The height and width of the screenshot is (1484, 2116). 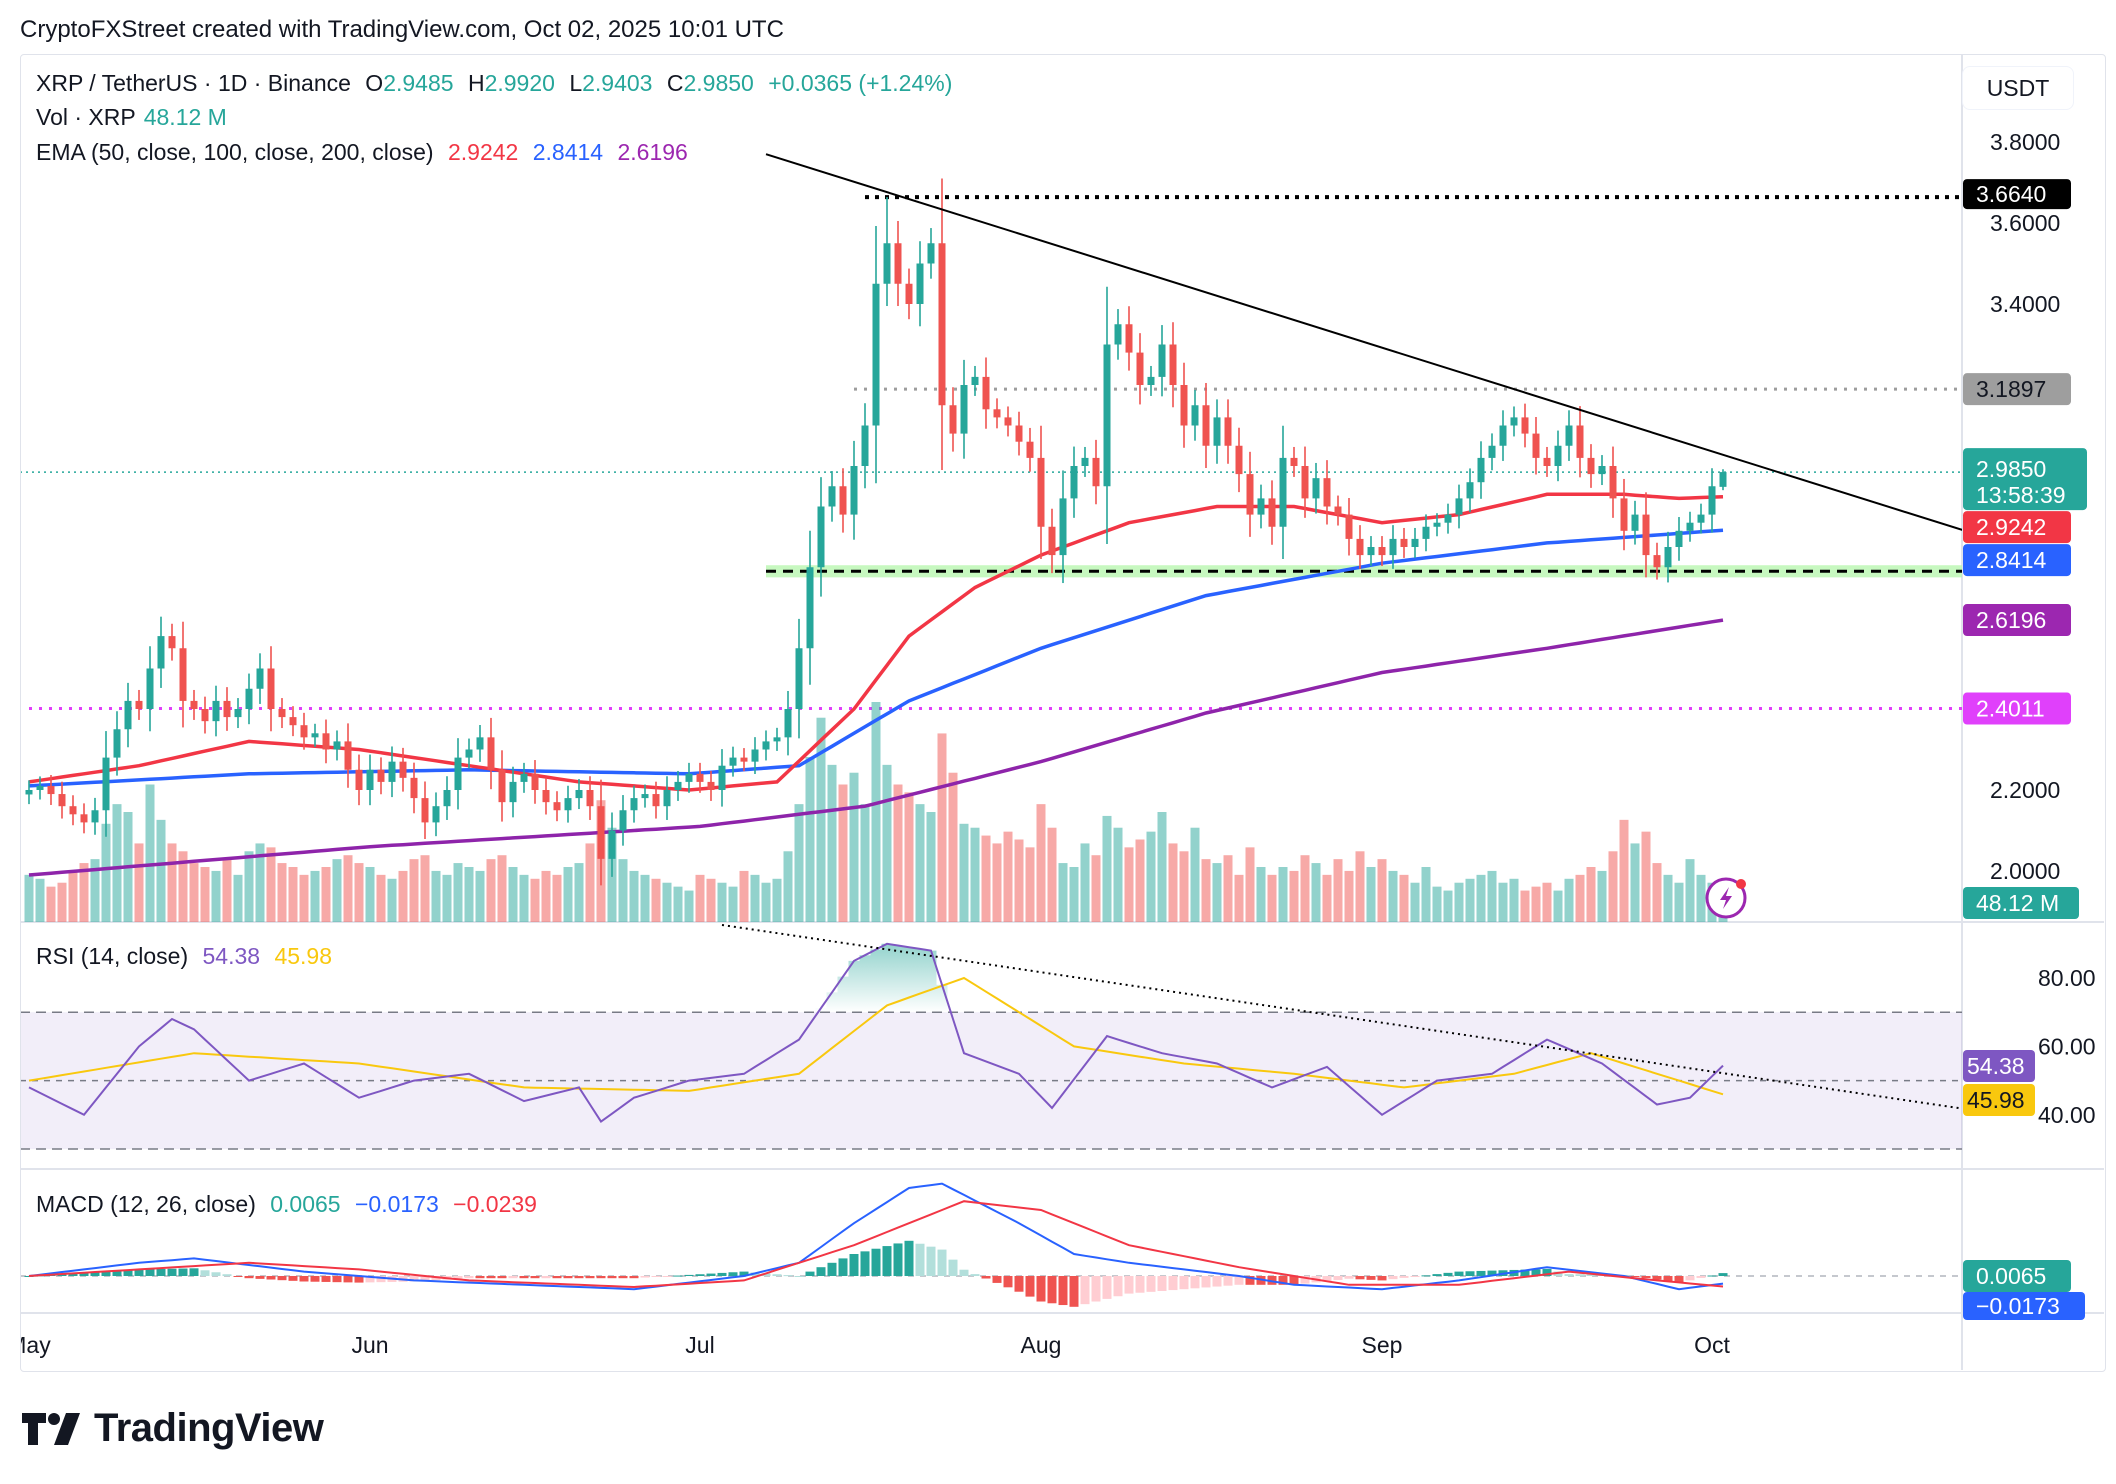 I want to click on open-label: O, so click(x=374, y=83).